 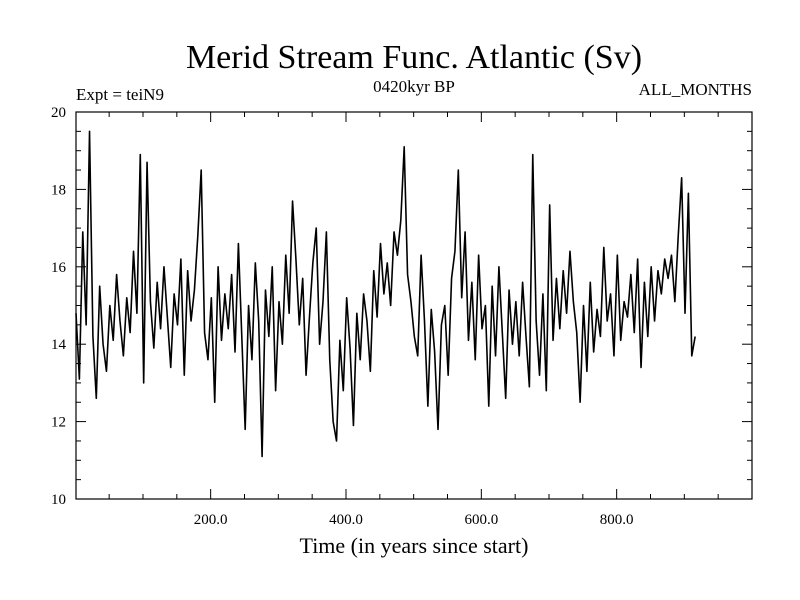 What do you see at coordinates (617, 520) in the screenshot?
I see `x-tick-label-800-0: 800.0` at bounding box center [617, 520].